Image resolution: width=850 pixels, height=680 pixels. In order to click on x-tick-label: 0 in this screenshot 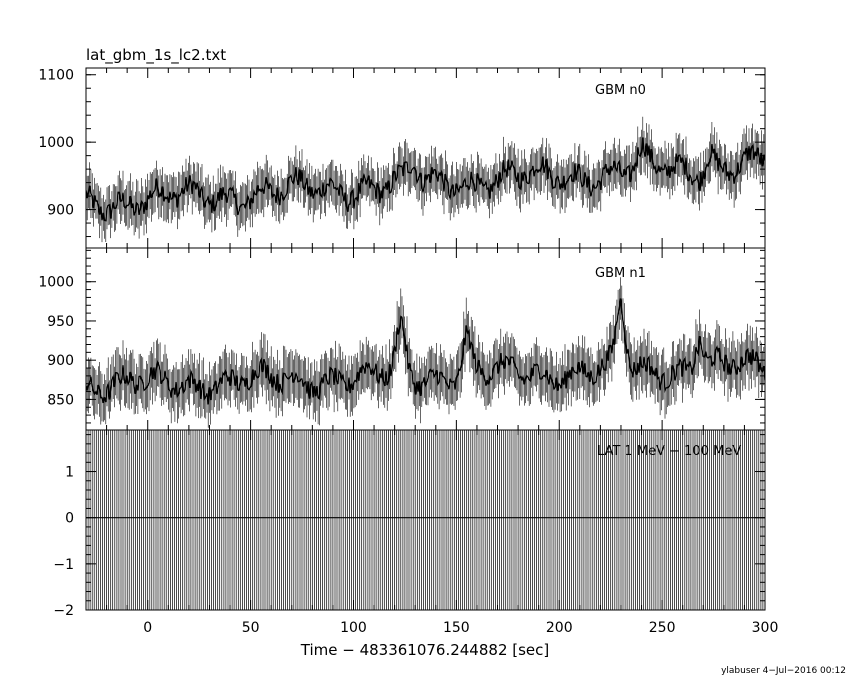, I will do `click(147, 628)`.